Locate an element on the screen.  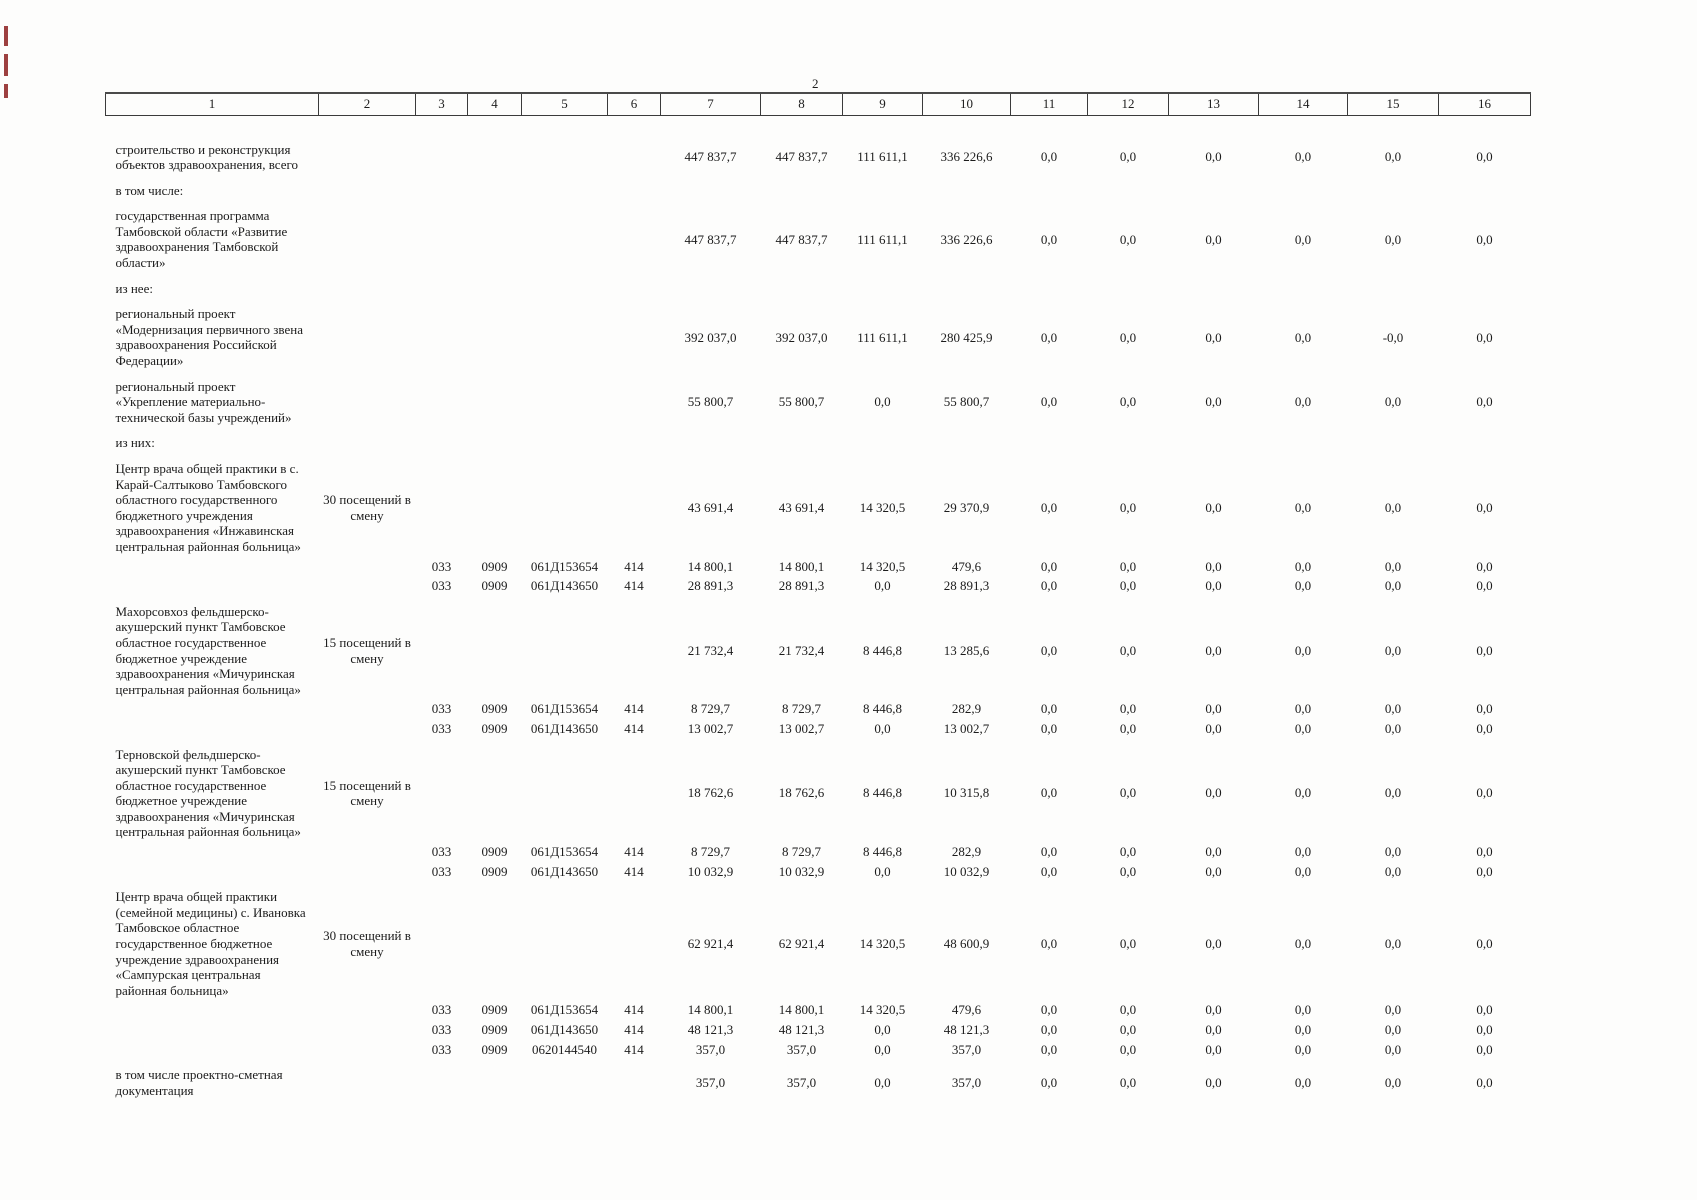
capacity-cell: 30 посещений в смену is located at coordinates (367, 943).